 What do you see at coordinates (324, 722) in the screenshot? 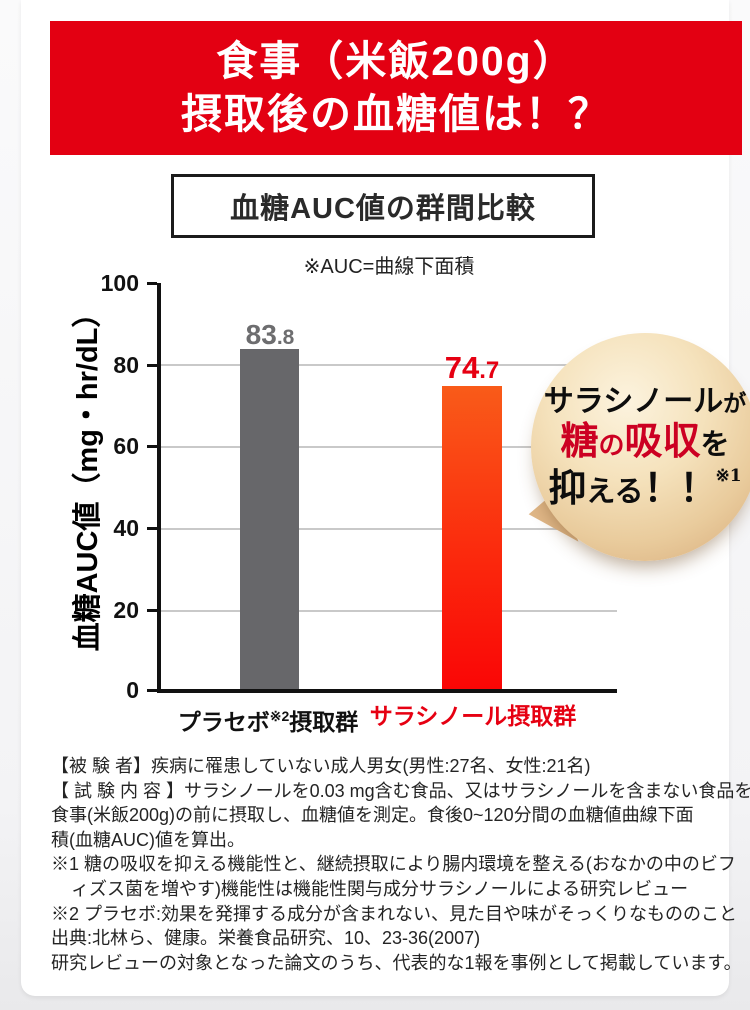
I see `category-placebo-post: 摂取群` at bounding box center [324, 722].